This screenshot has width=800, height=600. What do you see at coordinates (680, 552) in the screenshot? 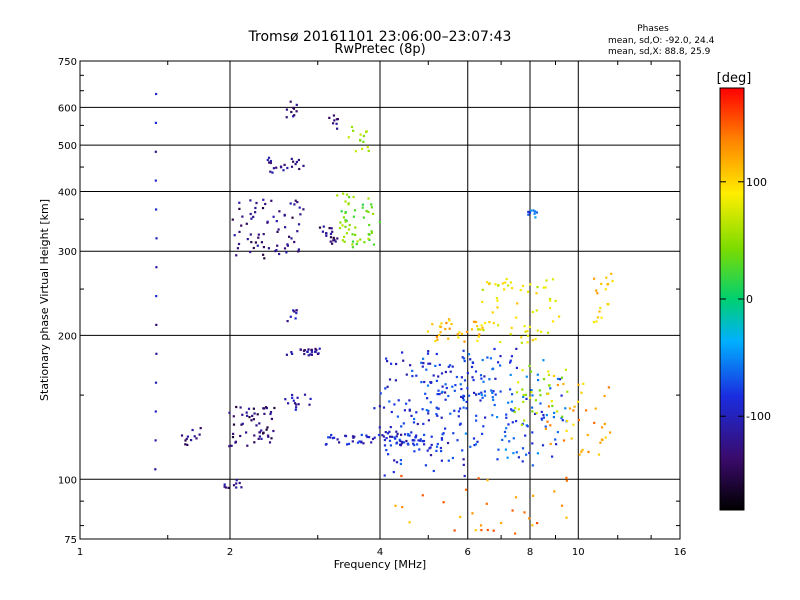
I see `x-tick-label: 16` at bounding box center [680, 552].